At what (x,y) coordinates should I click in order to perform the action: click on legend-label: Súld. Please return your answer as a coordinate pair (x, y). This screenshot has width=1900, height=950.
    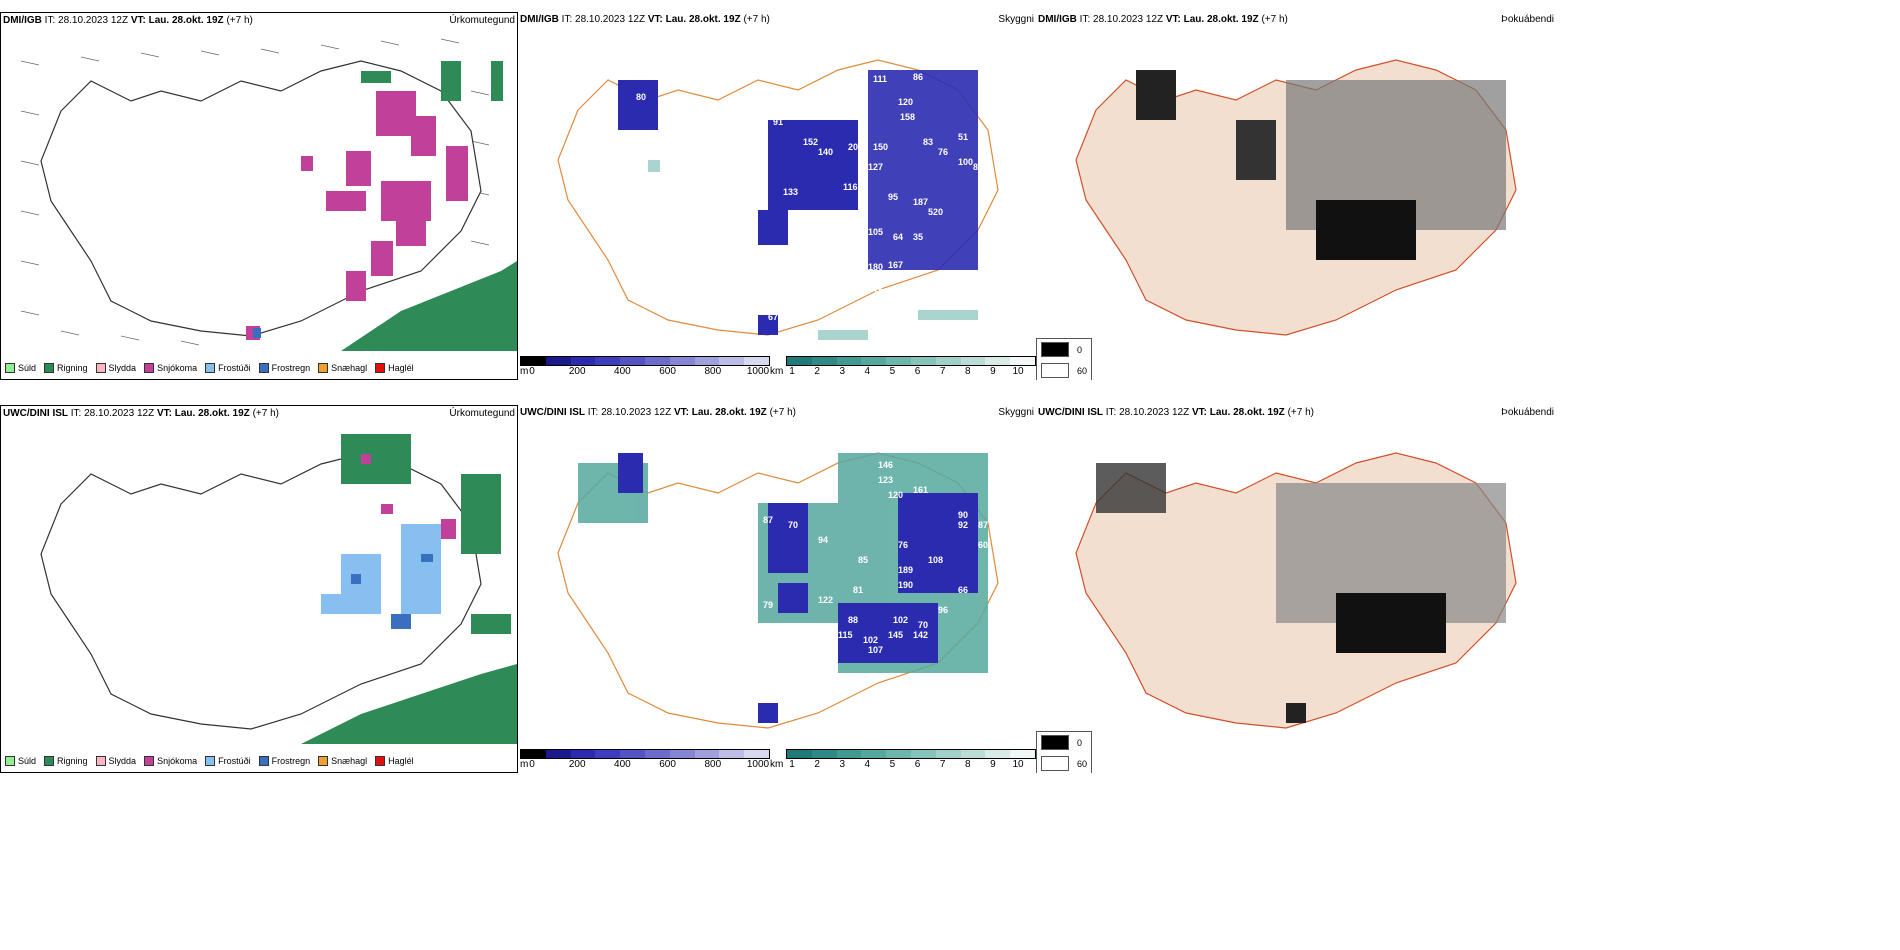
    Looking at the image, I should click on (27, 368).